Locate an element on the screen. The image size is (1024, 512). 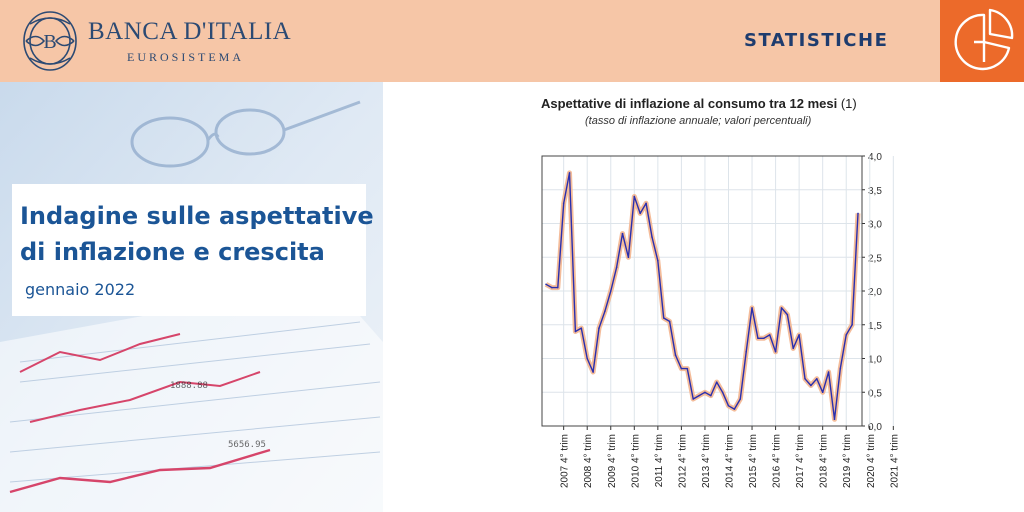
svg-text: 5656.95 is located at coordinates (247, 445).